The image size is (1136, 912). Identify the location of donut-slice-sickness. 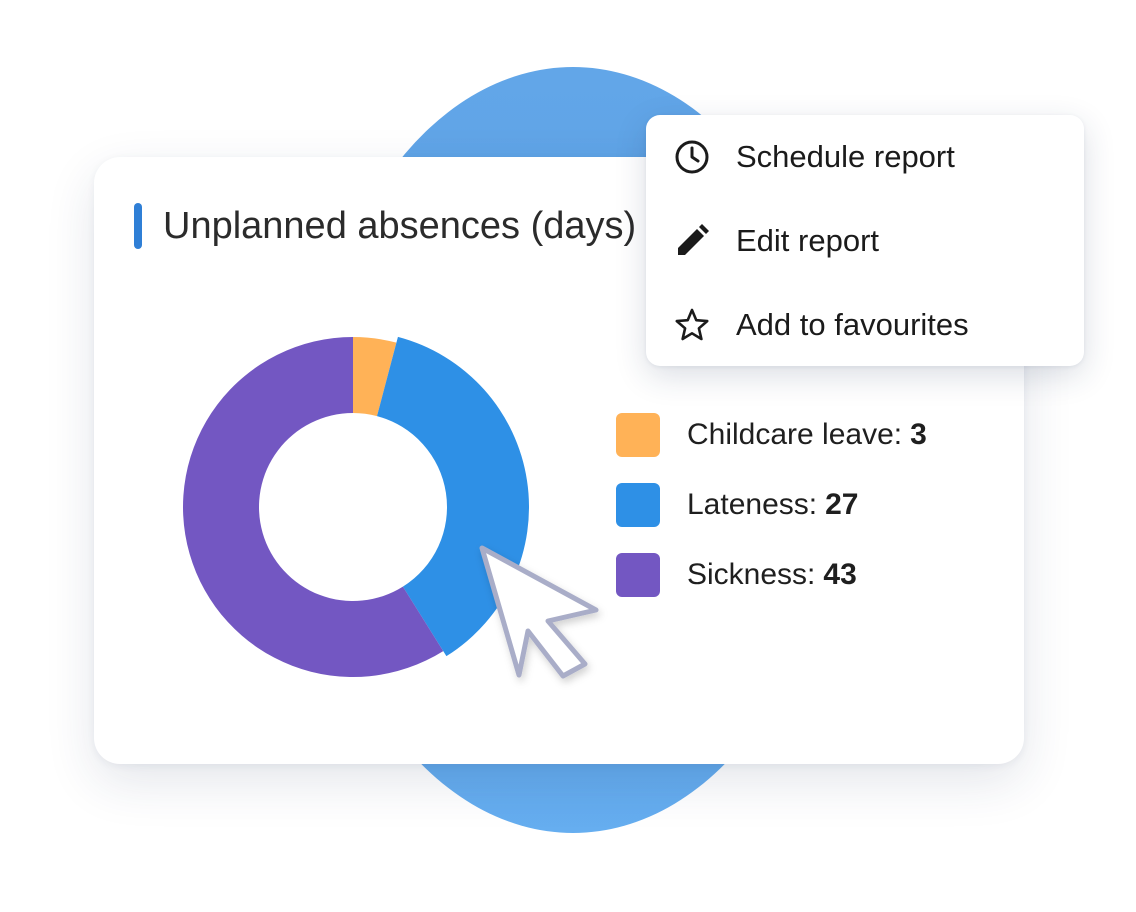
(313, 507).